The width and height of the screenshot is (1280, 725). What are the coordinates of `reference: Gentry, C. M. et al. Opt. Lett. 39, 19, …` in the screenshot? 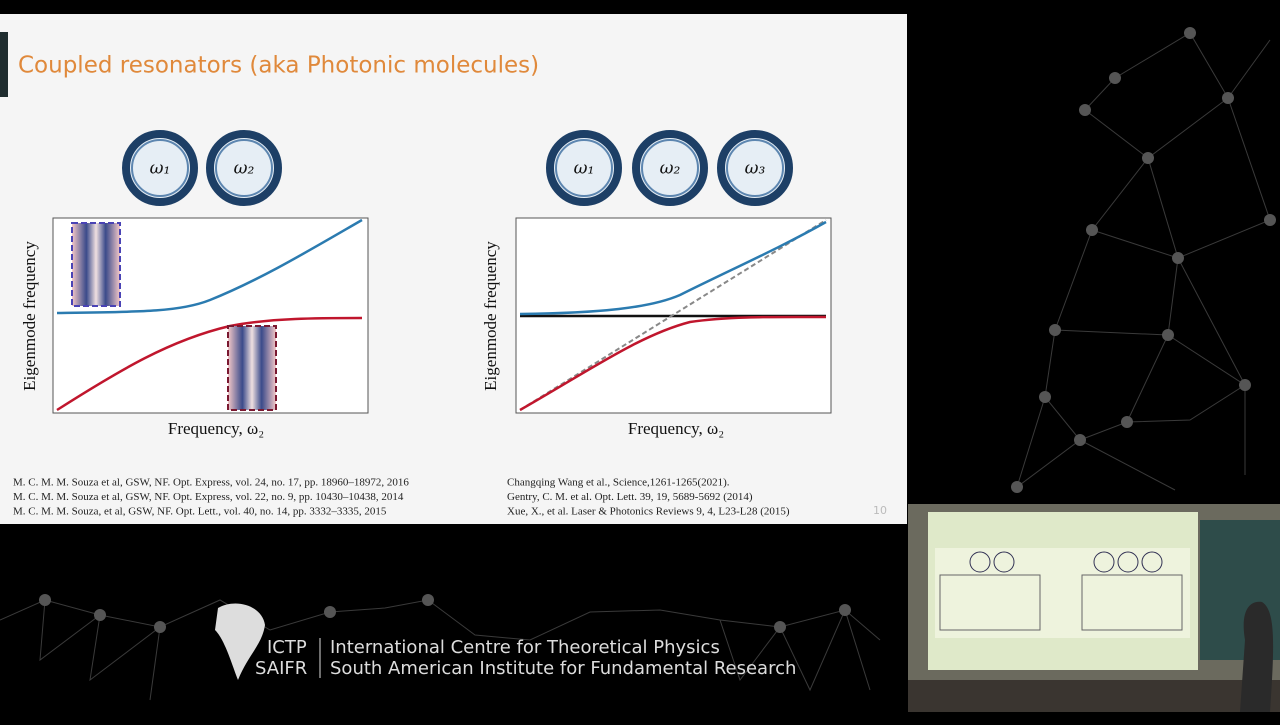 It's located at (630, 497).